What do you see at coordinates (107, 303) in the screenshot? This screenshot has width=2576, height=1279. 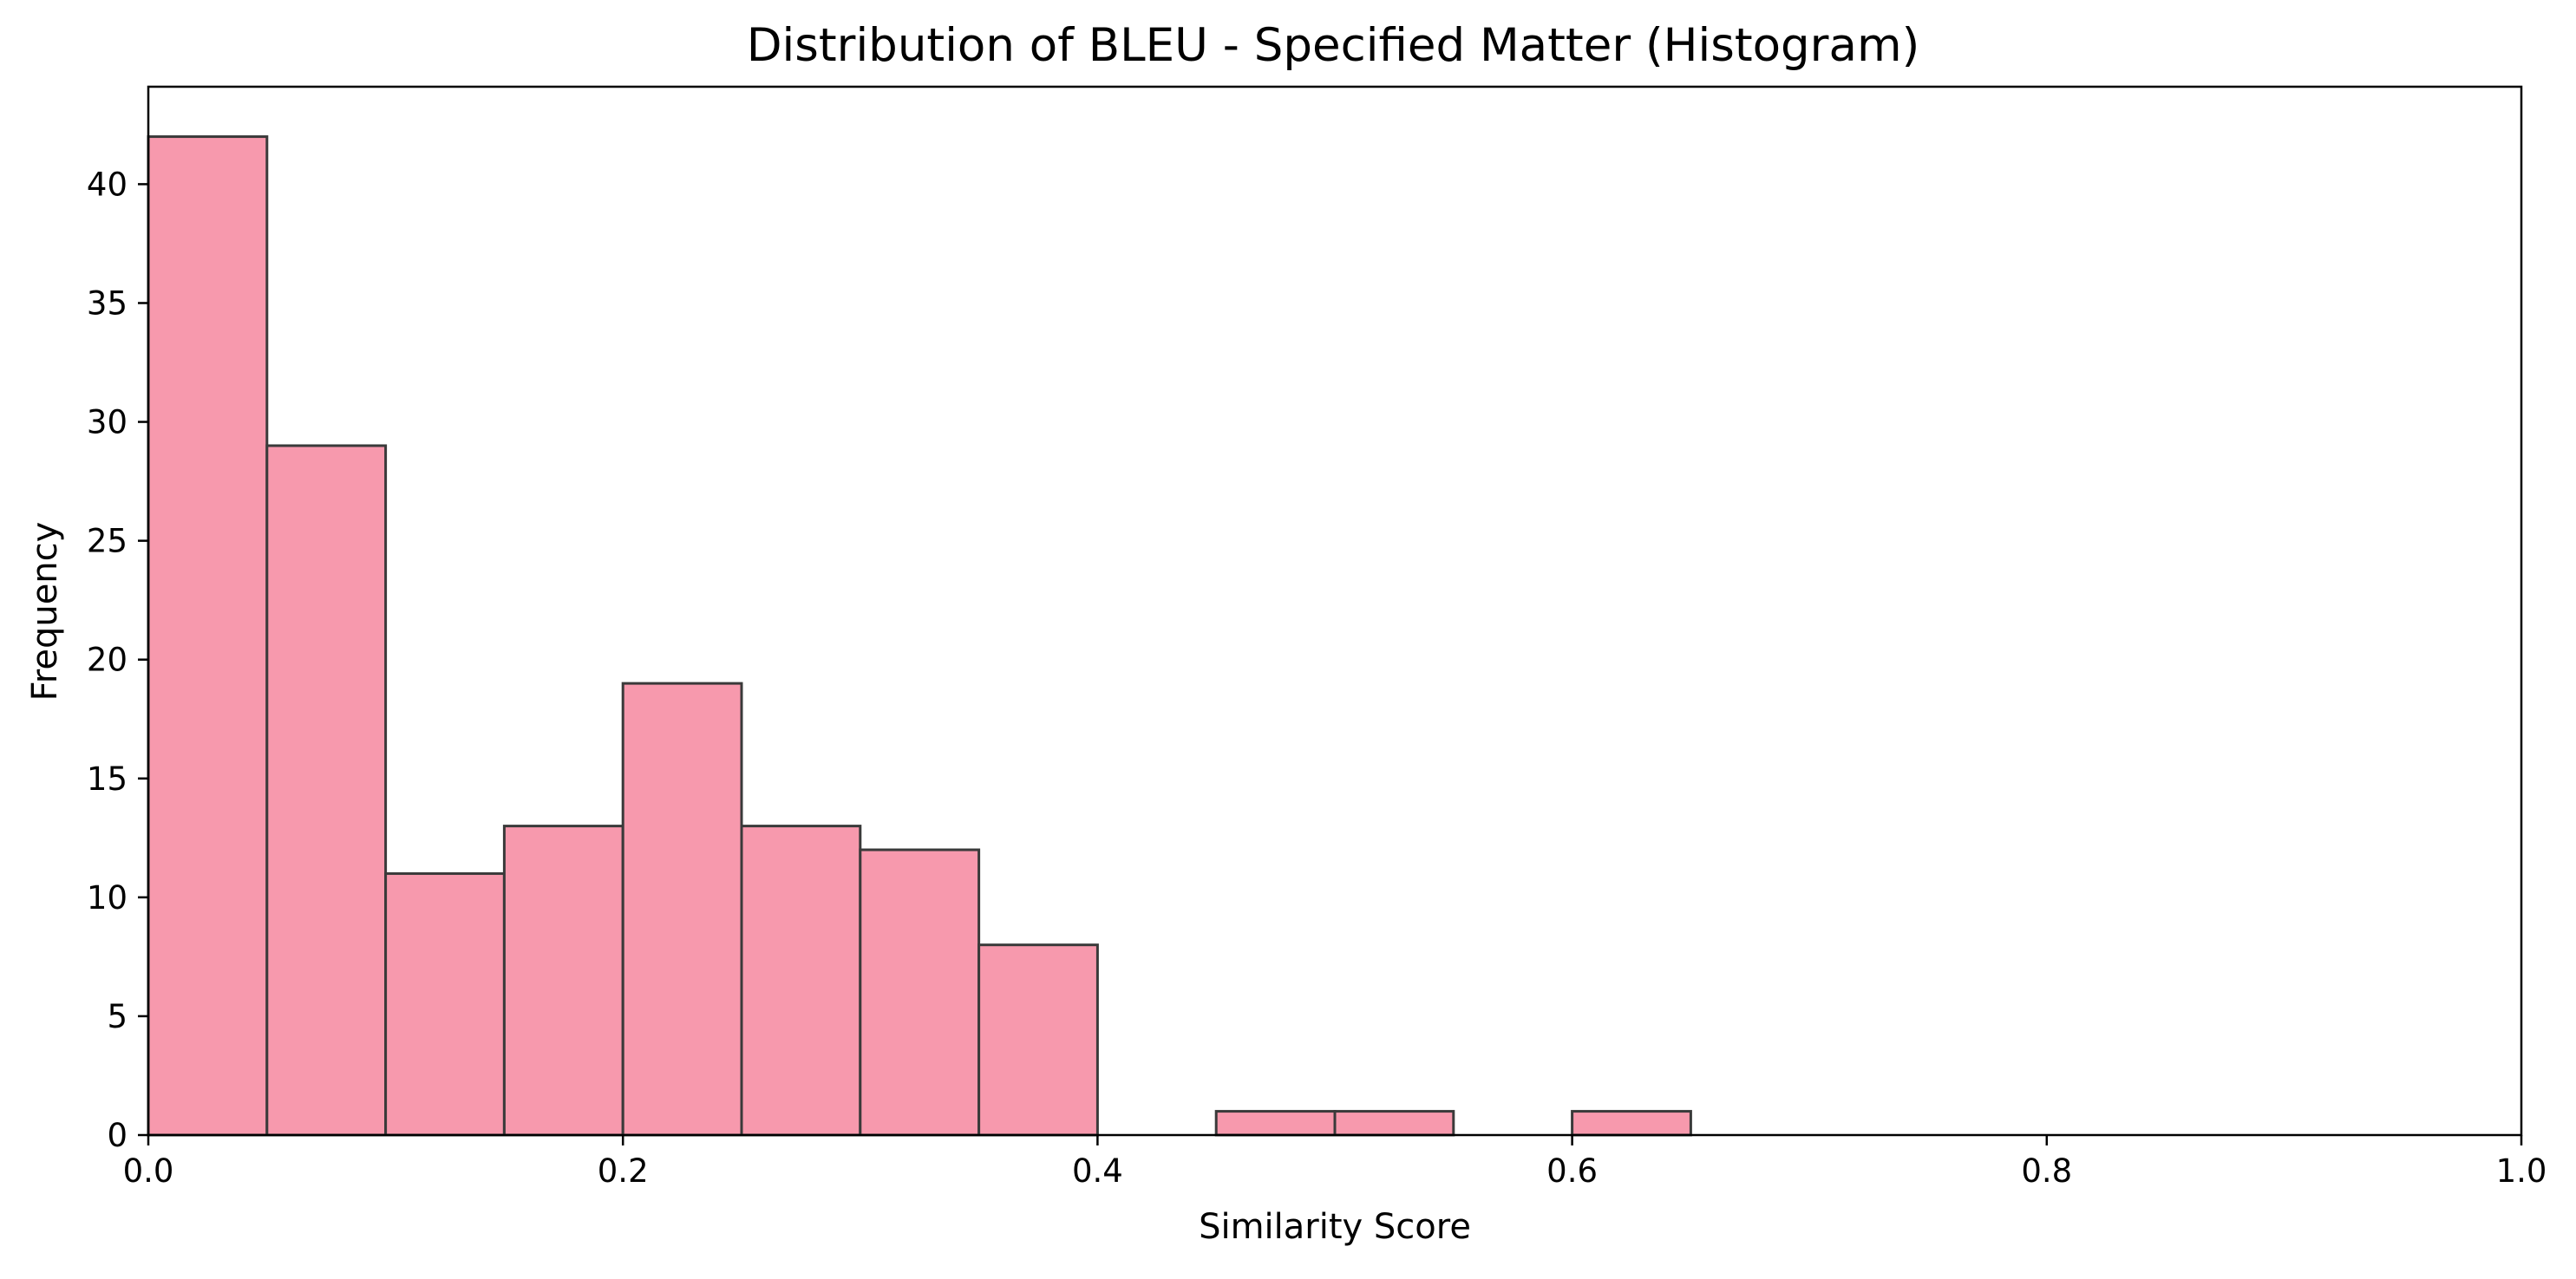 I see `y-tick-label-7: 35` at bounding box center [107, 303].